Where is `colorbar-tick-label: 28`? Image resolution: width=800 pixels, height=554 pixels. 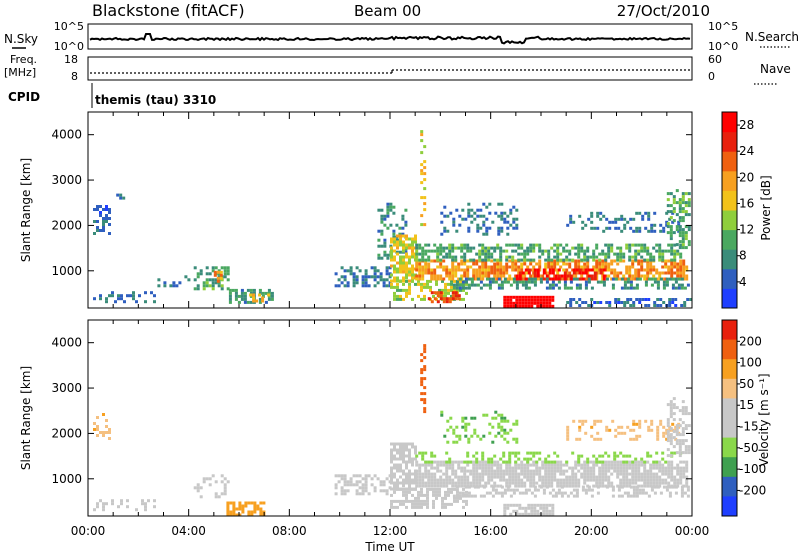 colorbar-tick-label: 28 is located at coordinates (746, 125).